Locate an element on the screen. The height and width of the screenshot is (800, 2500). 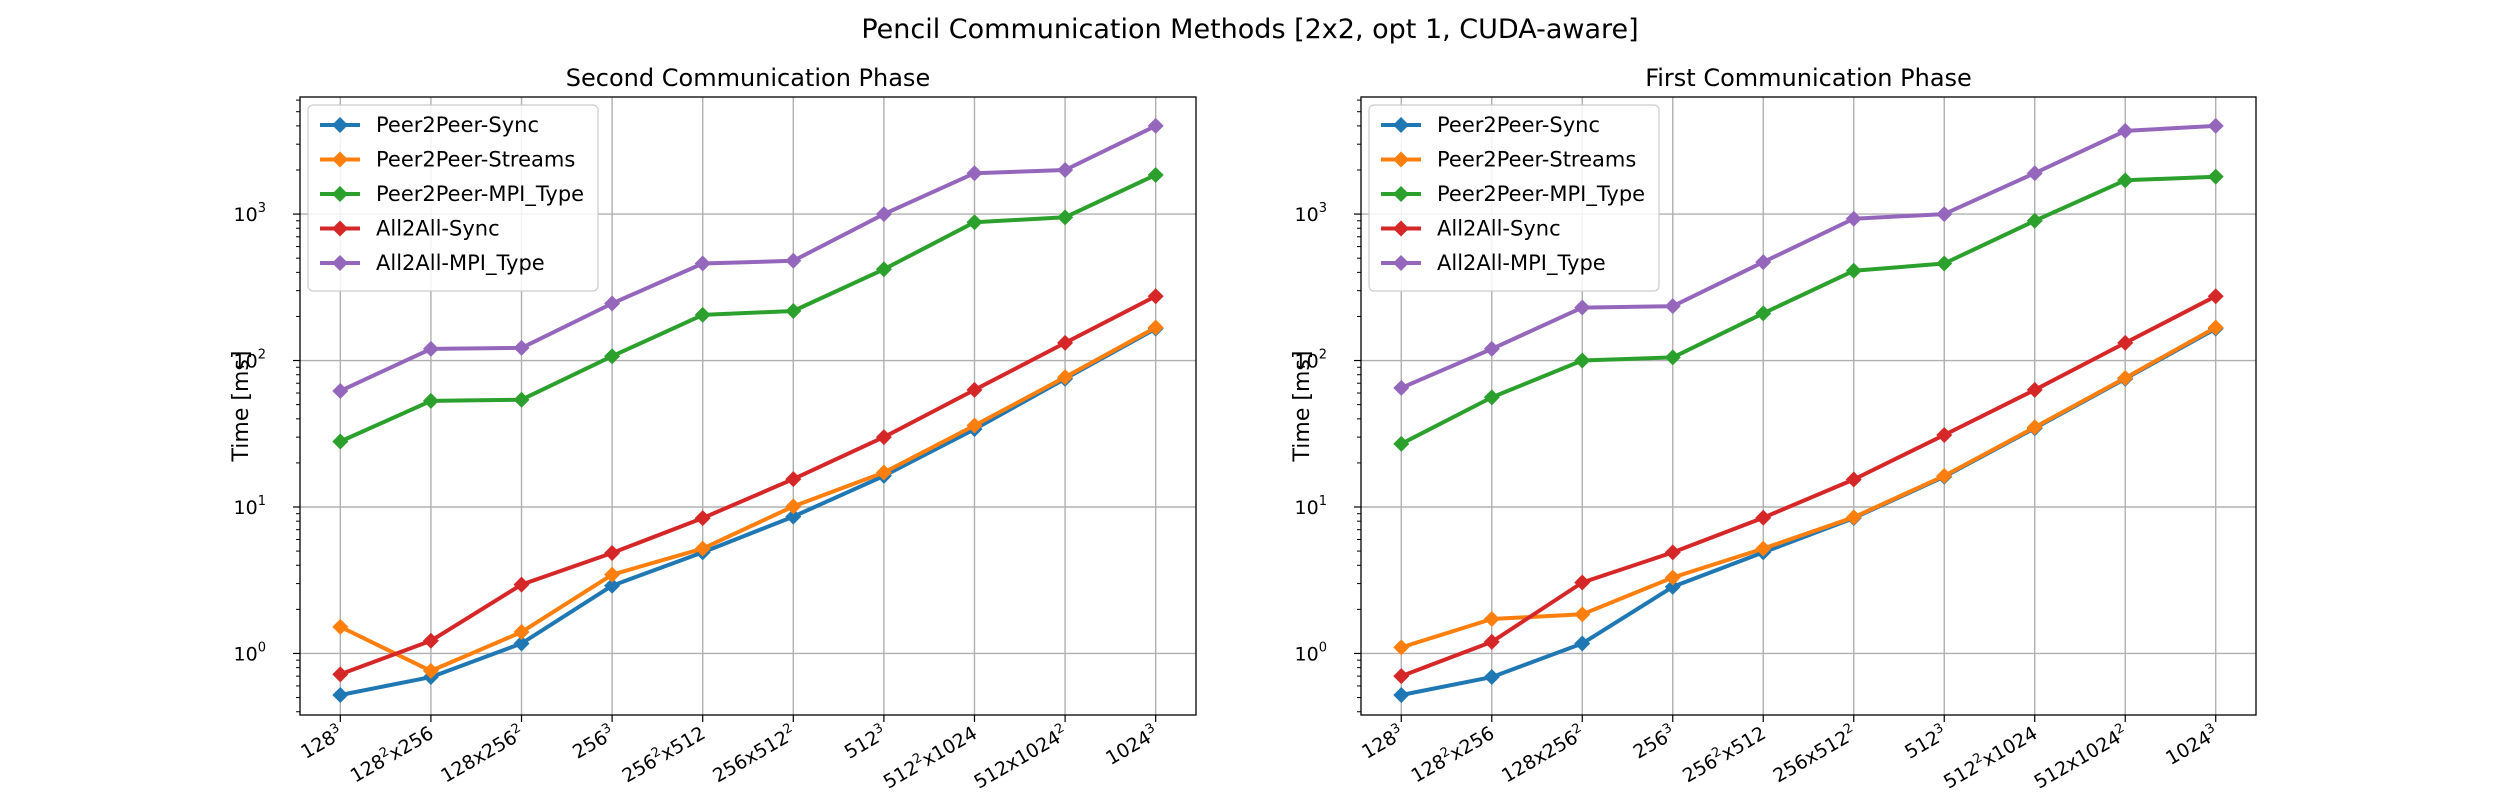
chart-title: First Communication Phase is located at coordinates (1808, 78).